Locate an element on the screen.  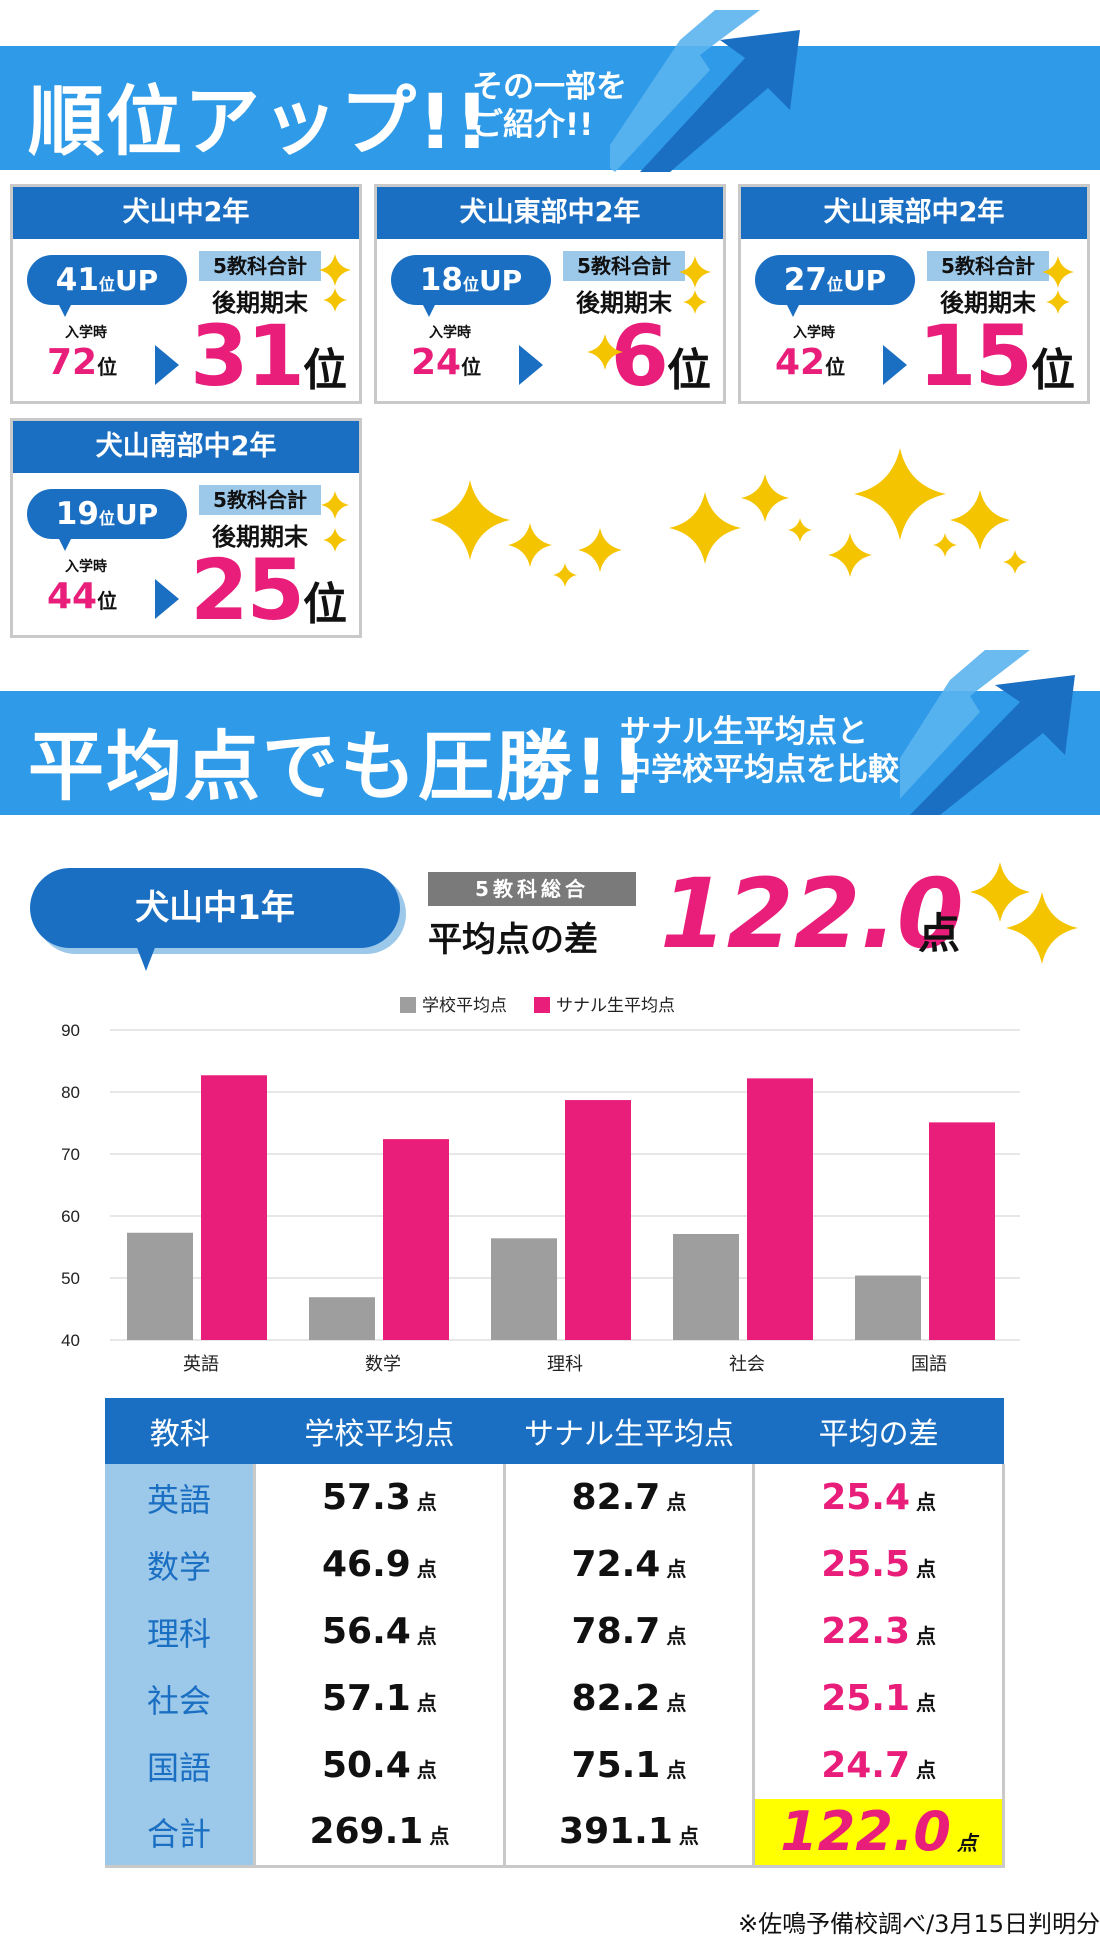
school-badge: 犬山中1年 is located at coordinates (215, 908).